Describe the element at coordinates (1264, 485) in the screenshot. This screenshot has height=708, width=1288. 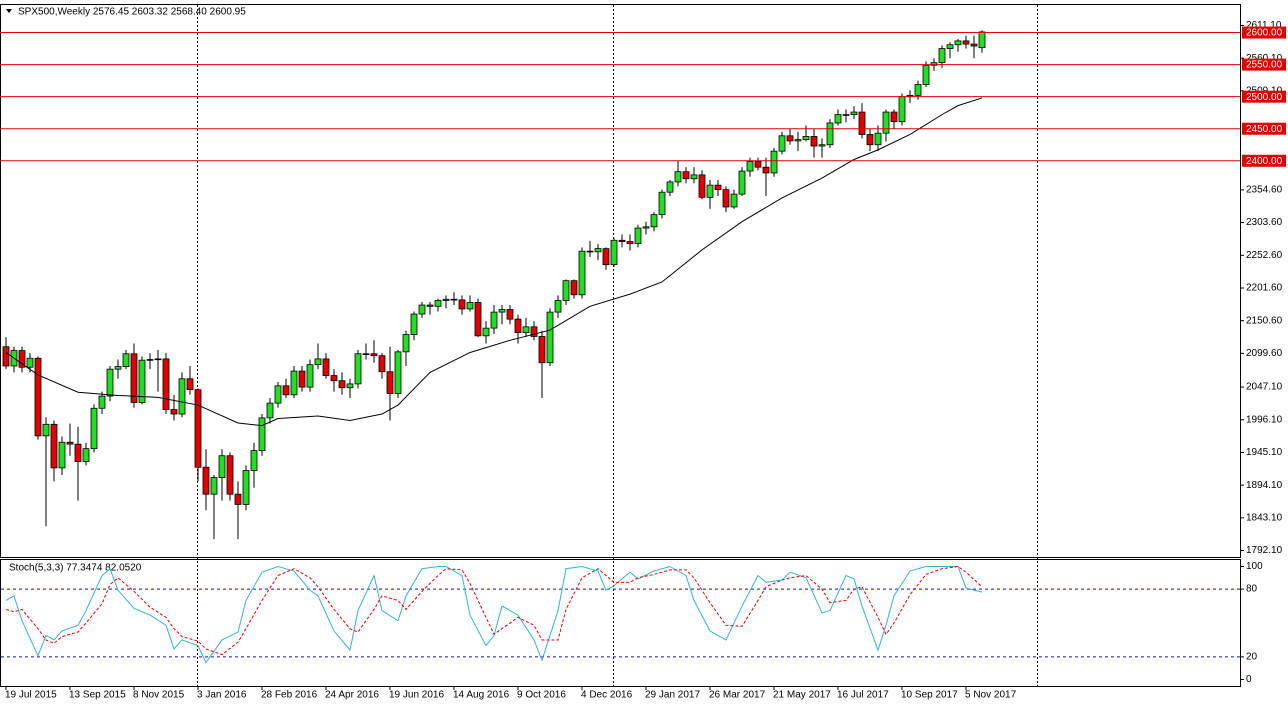
I see `y-tick-label: 1894.10` at that location.